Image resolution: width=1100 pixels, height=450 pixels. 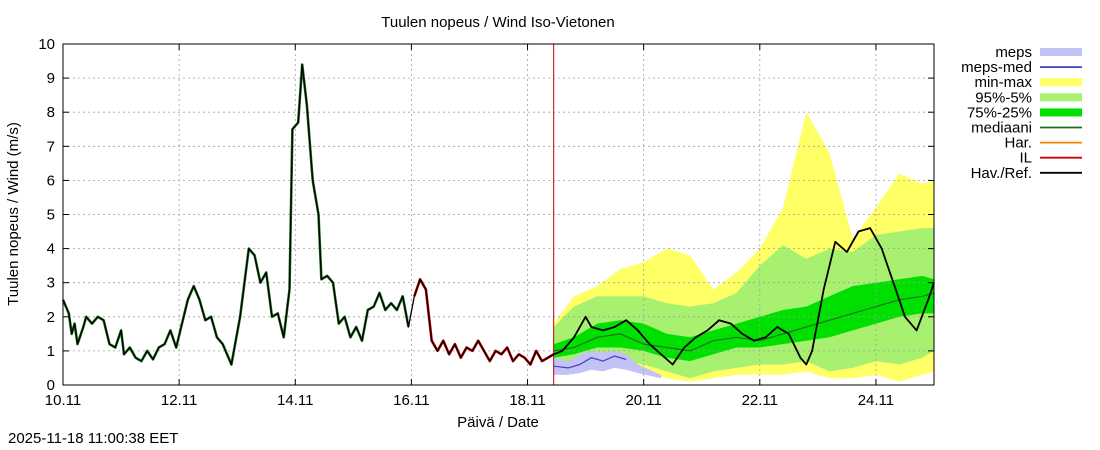 I want to click on legend-swatch-minmax, so click(x=1061, y=82).